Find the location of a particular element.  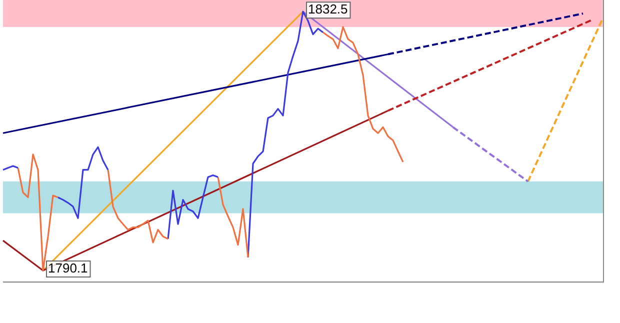

annotation: 1790.1 is located at coordinates (68, 268).